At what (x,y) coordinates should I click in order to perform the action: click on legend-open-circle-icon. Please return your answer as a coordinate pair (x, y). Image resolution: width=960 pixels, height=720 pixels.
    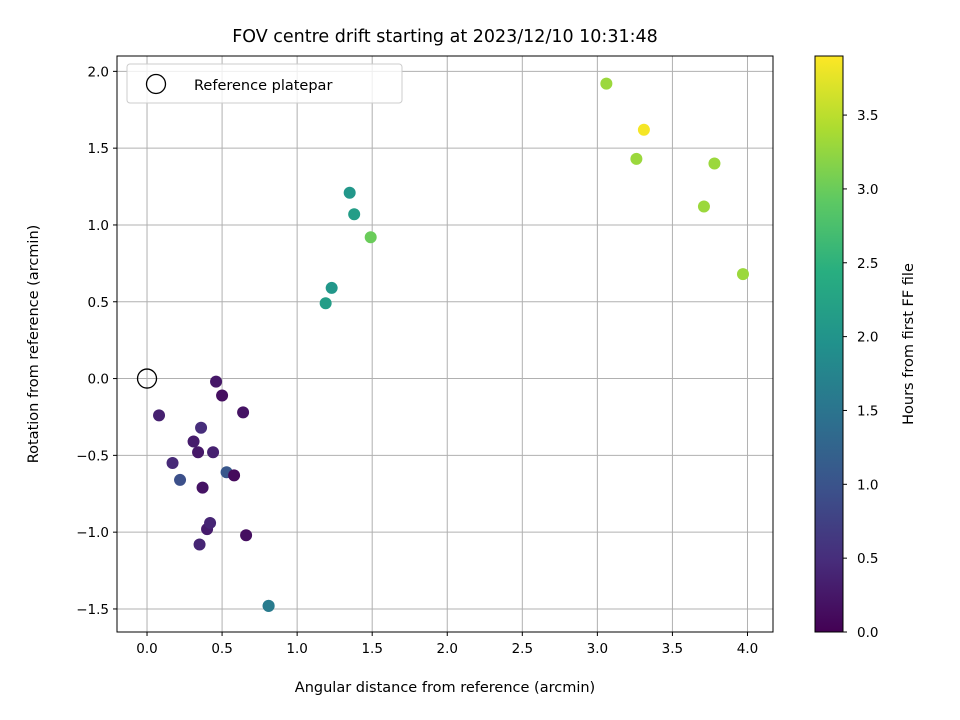
    Looking at the image, I should click on (156, 84).